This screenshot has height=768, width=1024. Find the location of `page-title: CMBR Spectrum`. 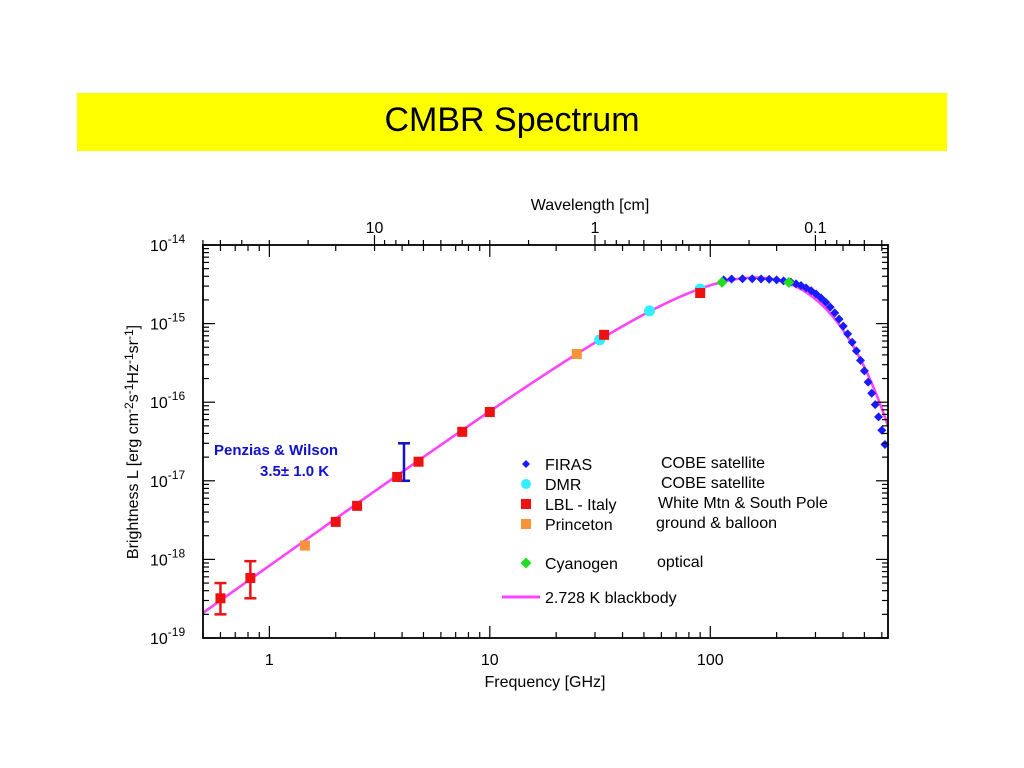

page-title: CMBR Spectrum is located at coordinates (512, 120).